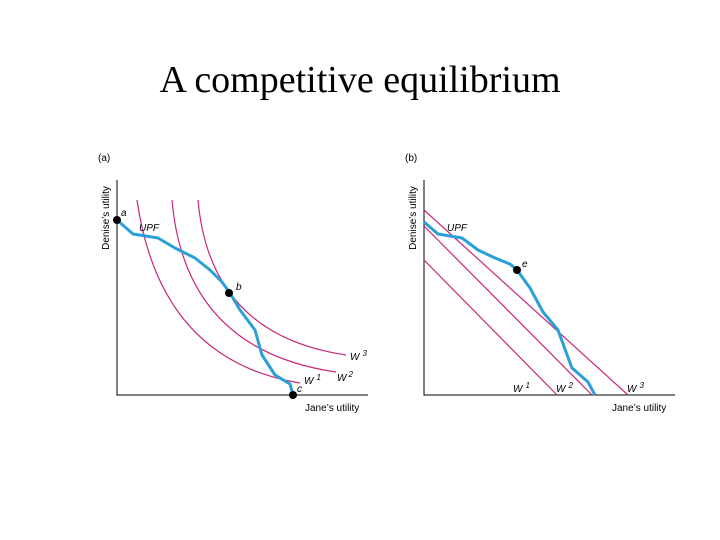 This screenshot has width=720, height=540. What do you see at coordinates (359, 80) in the screenshot?
I see `slide-title: A competitive equilibrium` at bounding box center [359, 80].